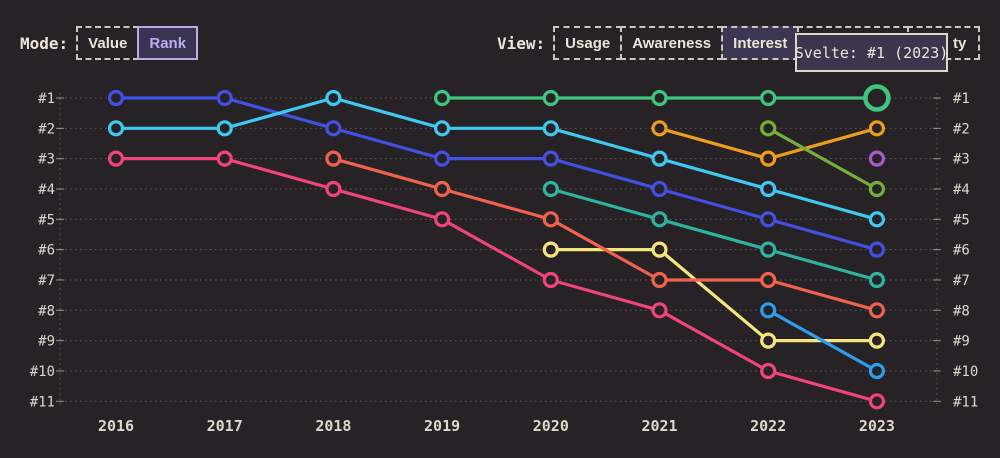 The image size is (1000, 458). Describe the element at coordinates (109, 43) in the screenshot. I see `mode-toggle-group: Mode: Value Rank` at that location.